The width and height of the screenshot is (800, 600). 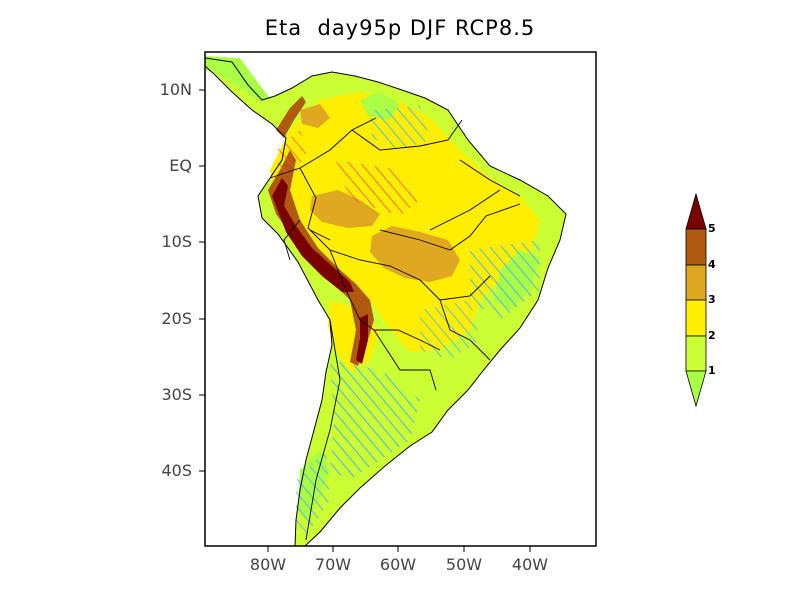 I want to click on colorbar-label-2: 2, so click(x=712, y=335).